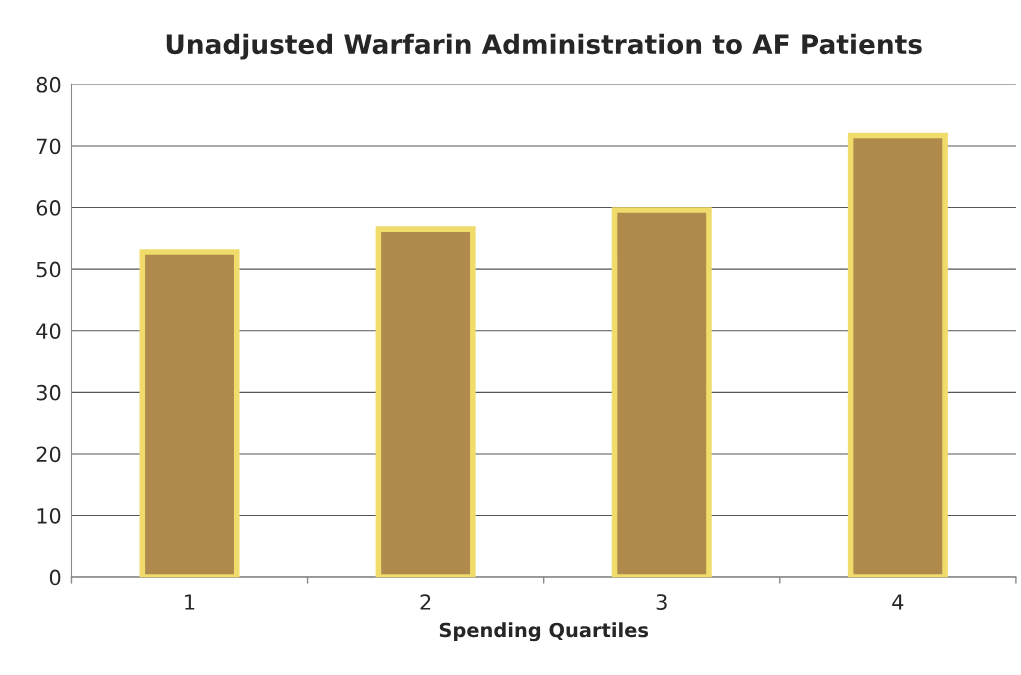 This screenshot has width=1021, height=675. Describe the element at coordinates (661, 602) in the screenshot. I see `x-tick-label: 3` at that location.